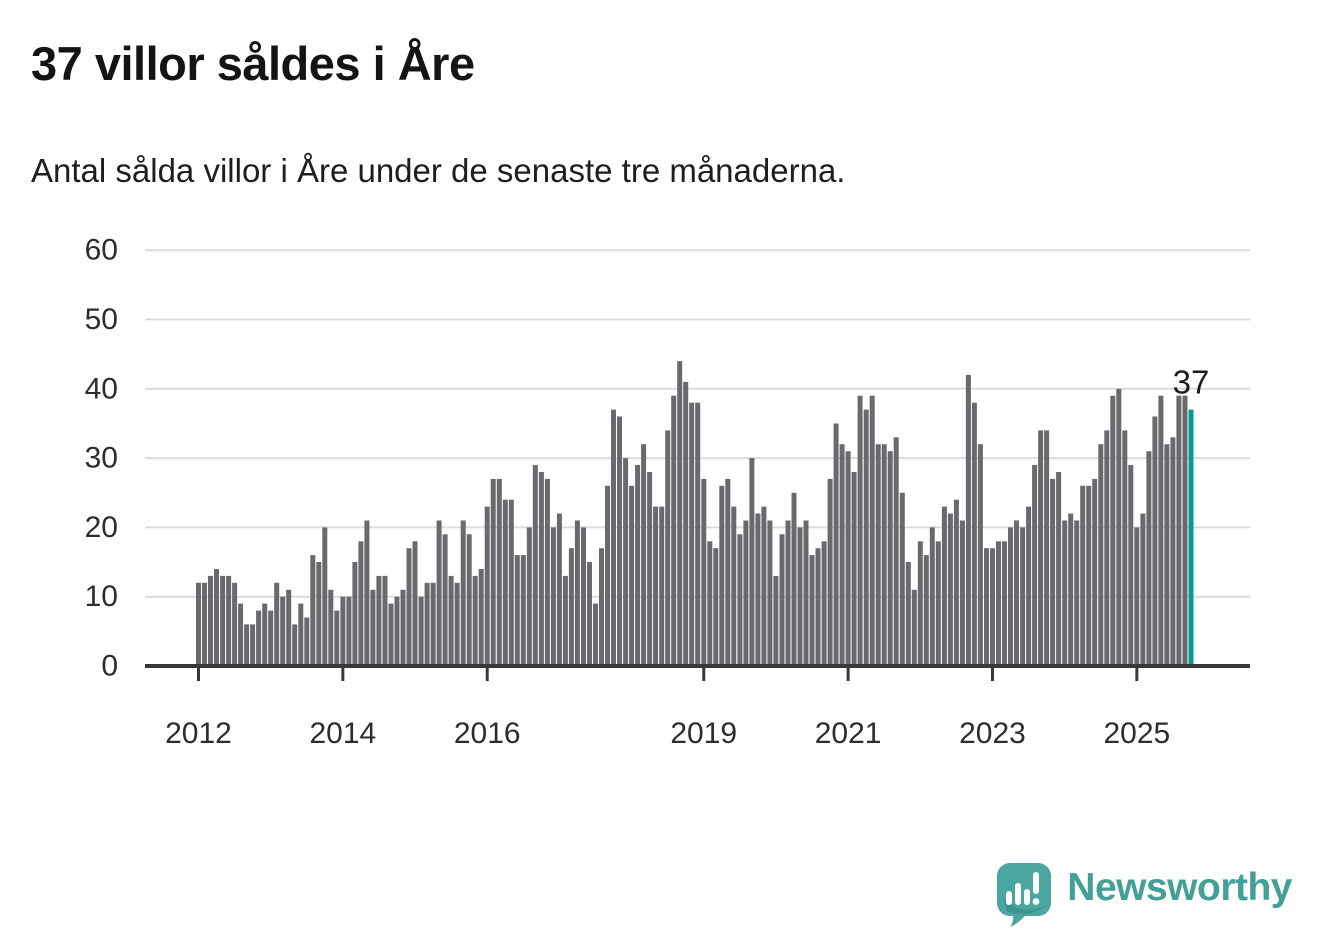  I want to click on y-axis-label: 10, so click(101, 596).